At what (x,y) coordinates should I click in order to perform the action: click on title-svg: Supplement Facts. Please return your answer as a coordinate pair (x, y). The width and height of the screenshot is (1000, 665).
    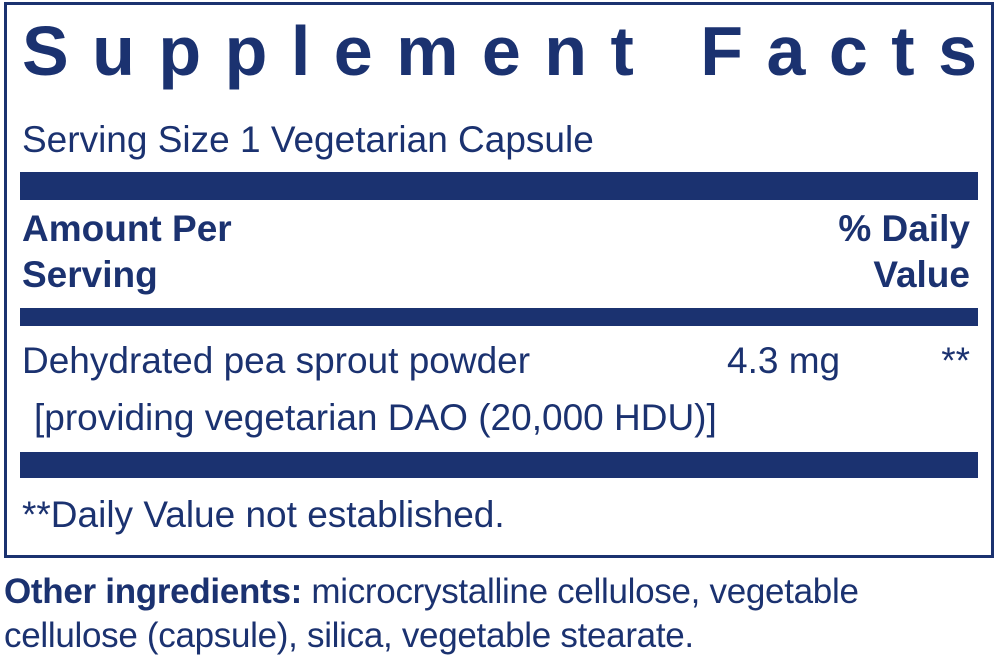
    Looking at the image, I should click on (499, 51).